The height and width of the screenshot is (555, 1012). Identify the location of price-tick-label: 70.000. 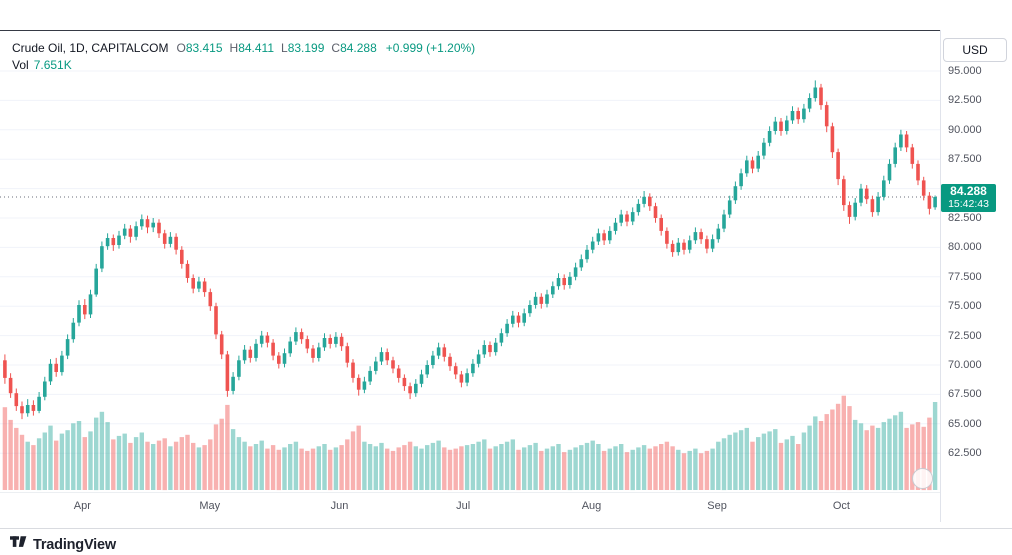
(965, 365).